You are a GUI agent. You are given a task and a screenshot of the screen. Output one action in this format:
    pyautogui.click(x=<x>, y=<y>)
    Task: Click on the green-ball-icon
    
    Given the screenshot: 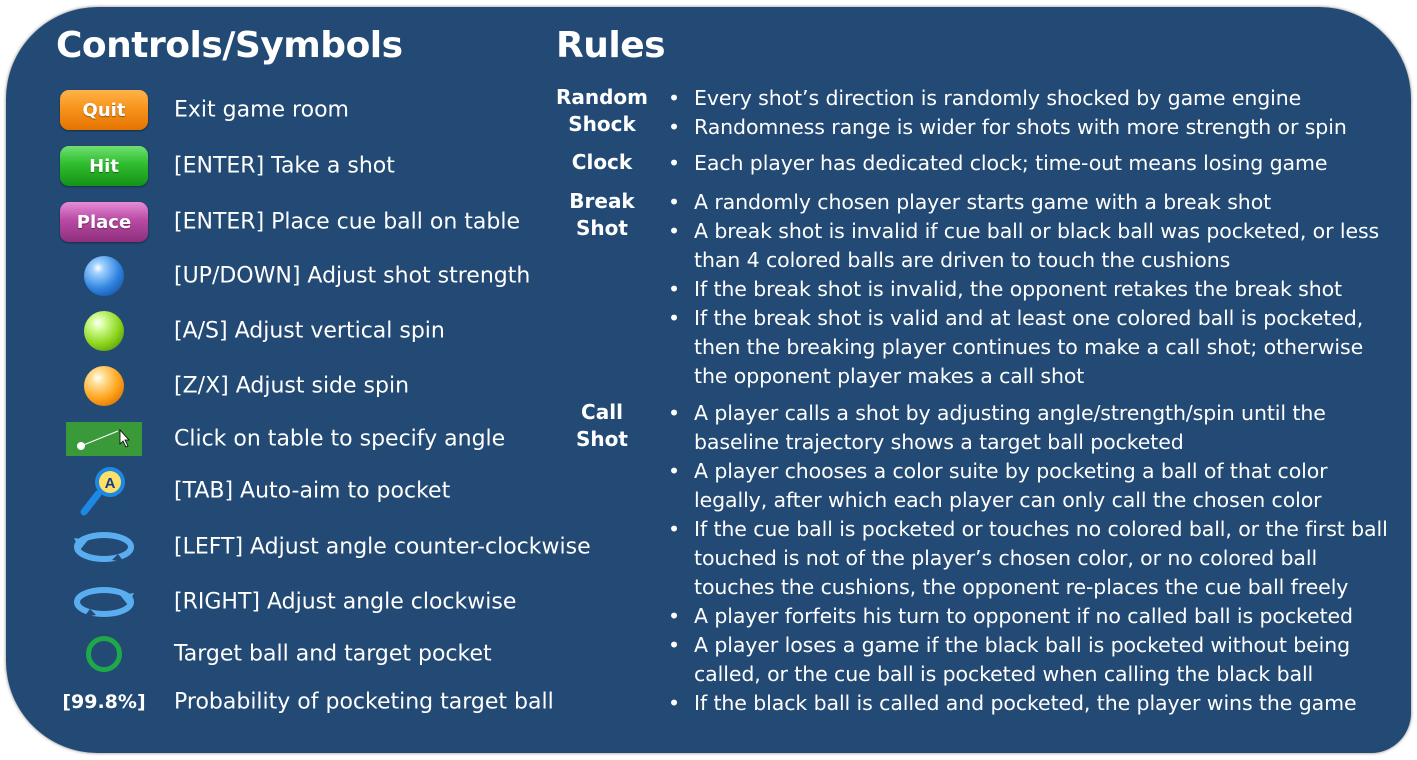 What is the action you would take?
    pyautogui.click(x=104, y=331)
    